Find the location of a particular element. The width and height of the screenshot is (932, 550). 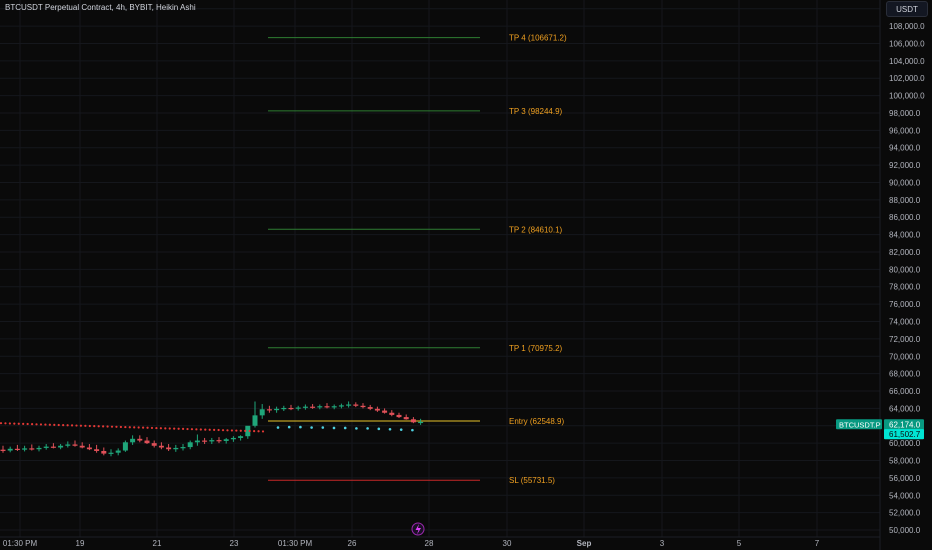

y-tick-label: 96,000.0 is located at coordinates (905, 130).